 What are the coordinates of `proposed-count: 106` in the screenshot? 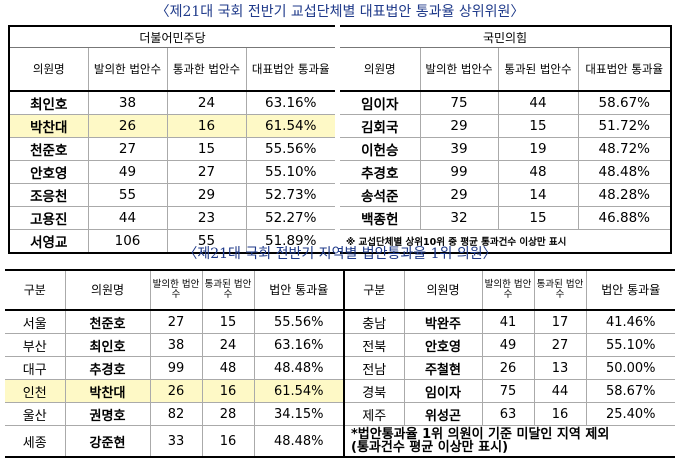 It's located at (127, 241).